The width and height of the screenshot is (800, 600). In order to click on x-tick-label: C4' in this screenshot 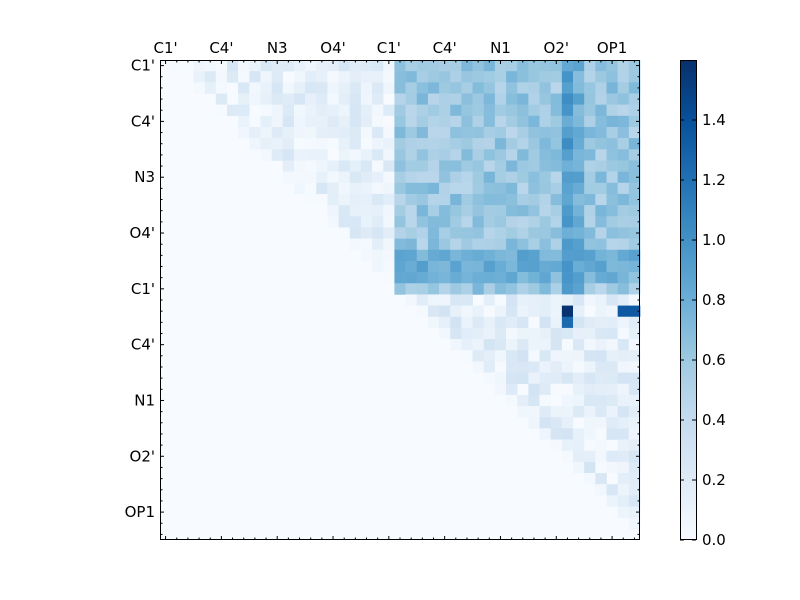, I will do `click(221, 48)`.